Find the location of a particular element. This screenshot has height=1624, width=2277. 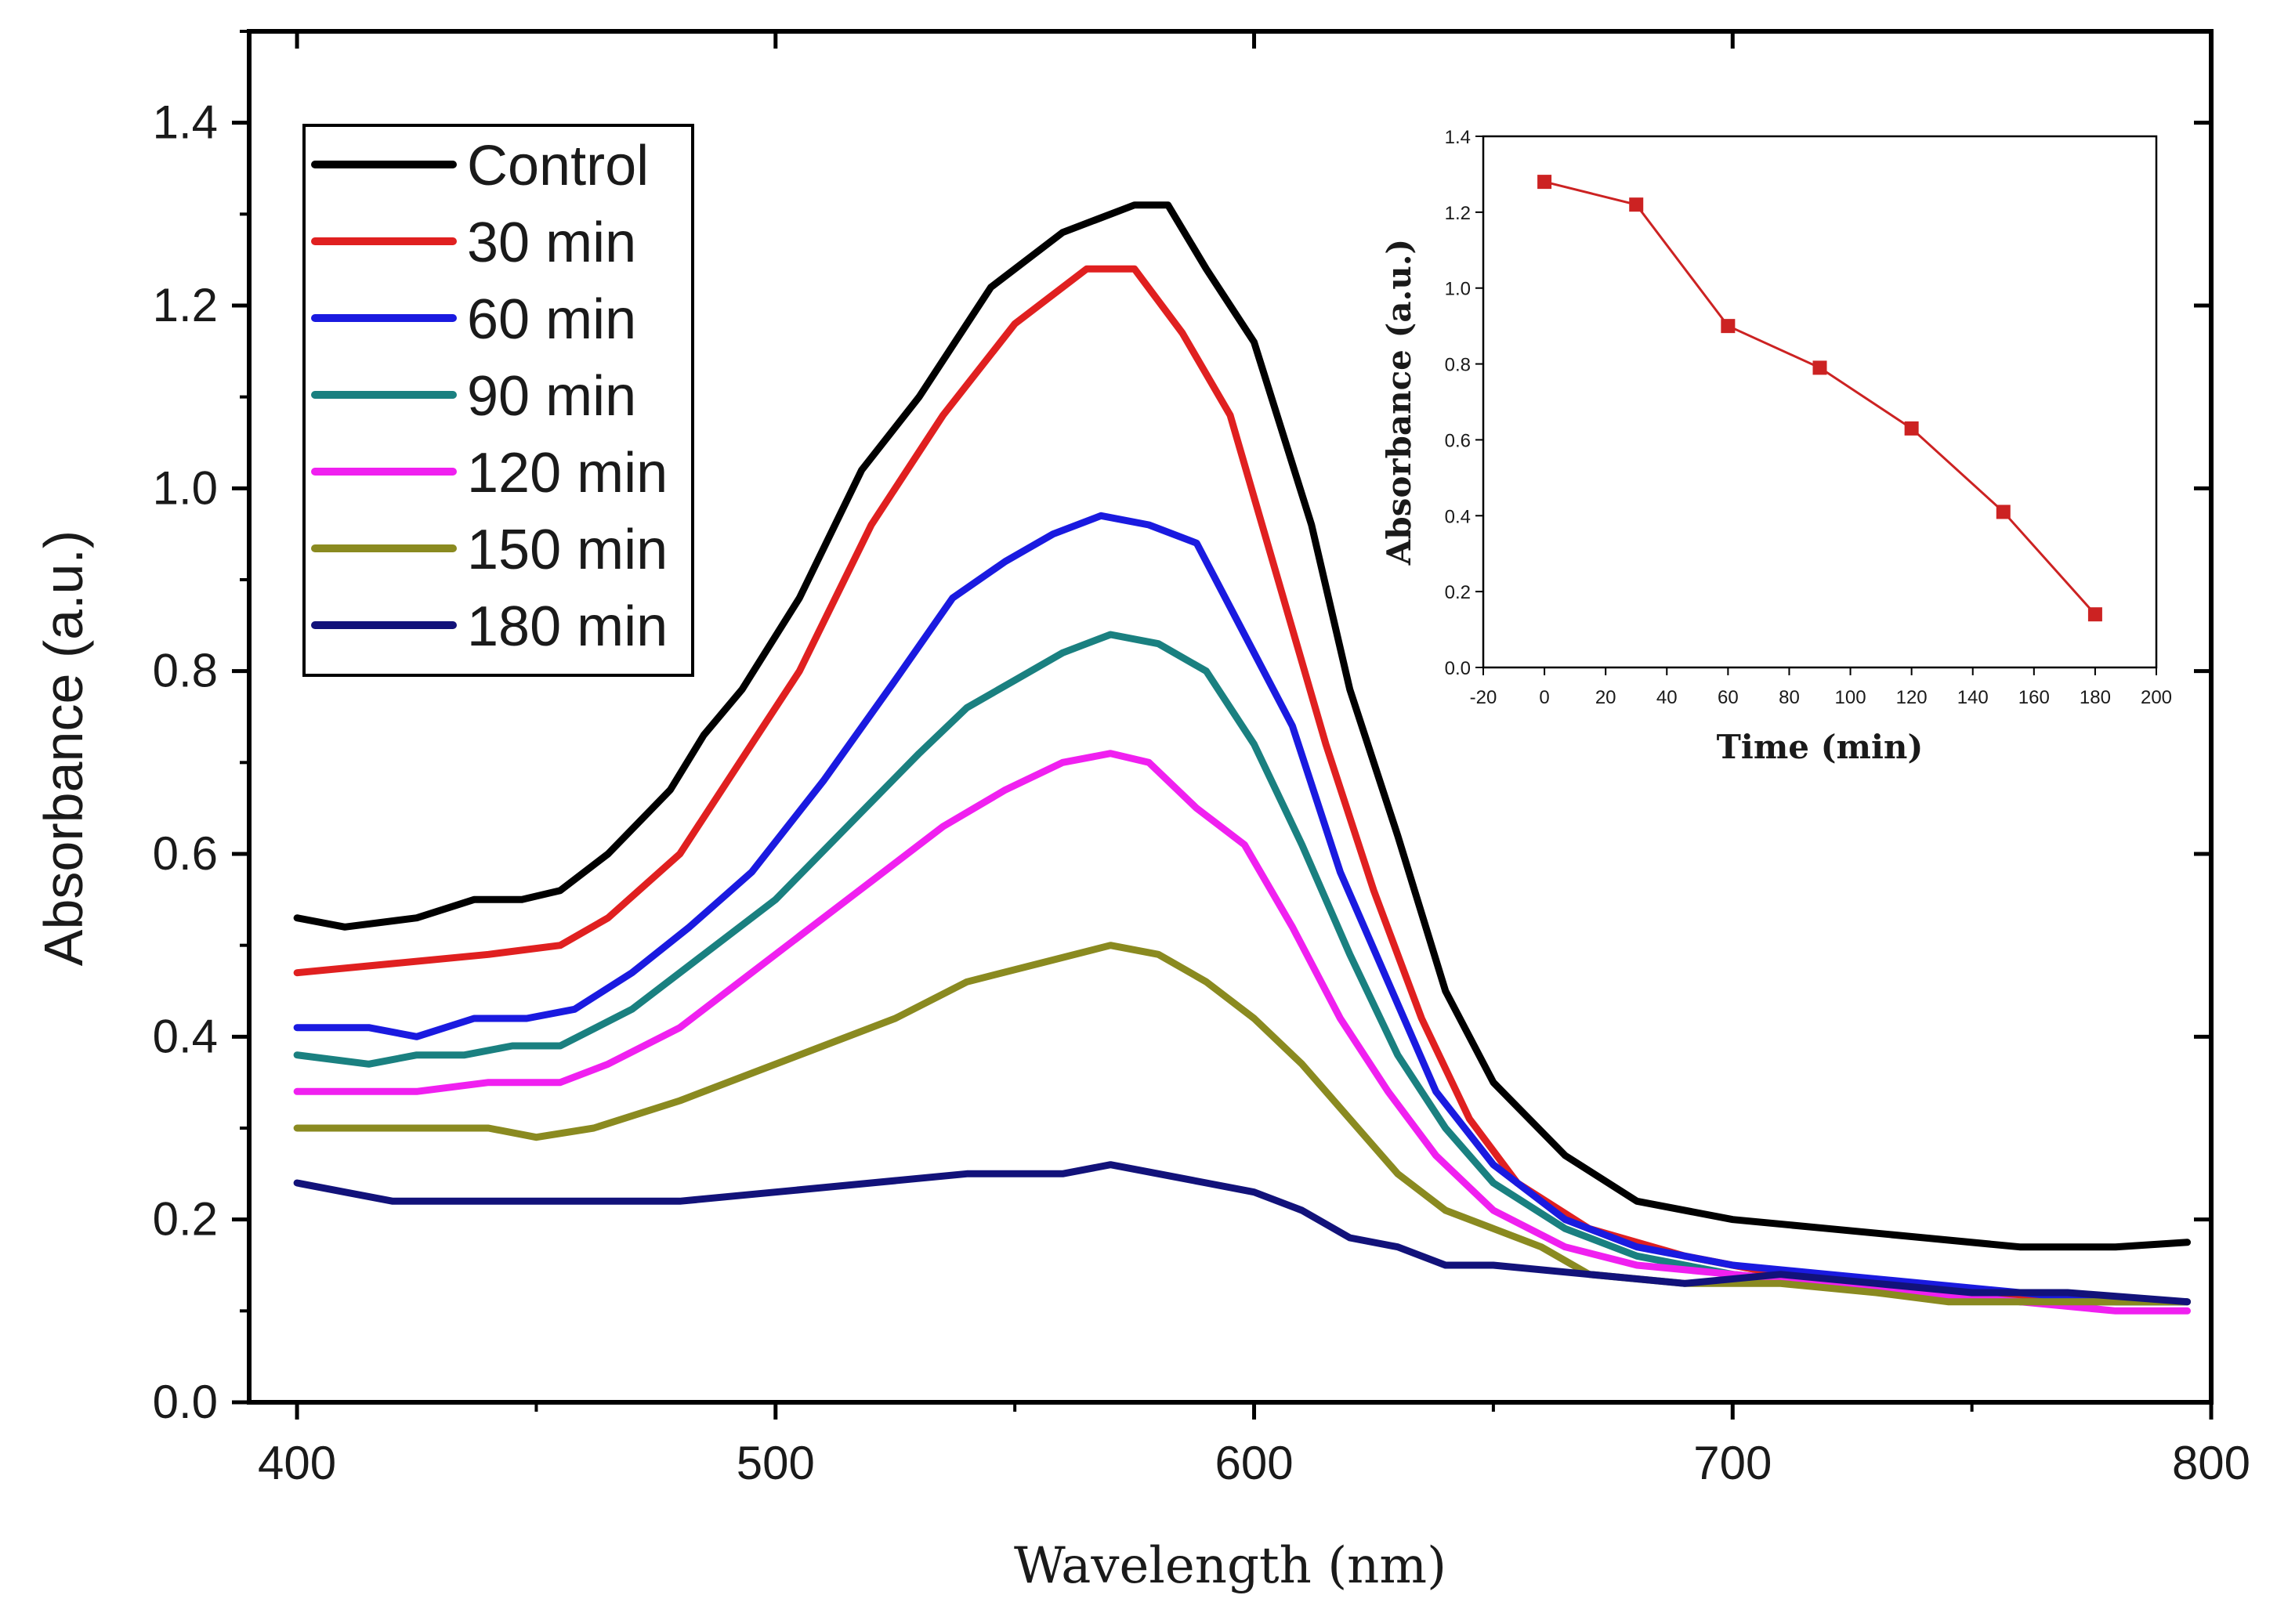

inset-x-tick-label: 100 is located at coordinates (1850, 697).